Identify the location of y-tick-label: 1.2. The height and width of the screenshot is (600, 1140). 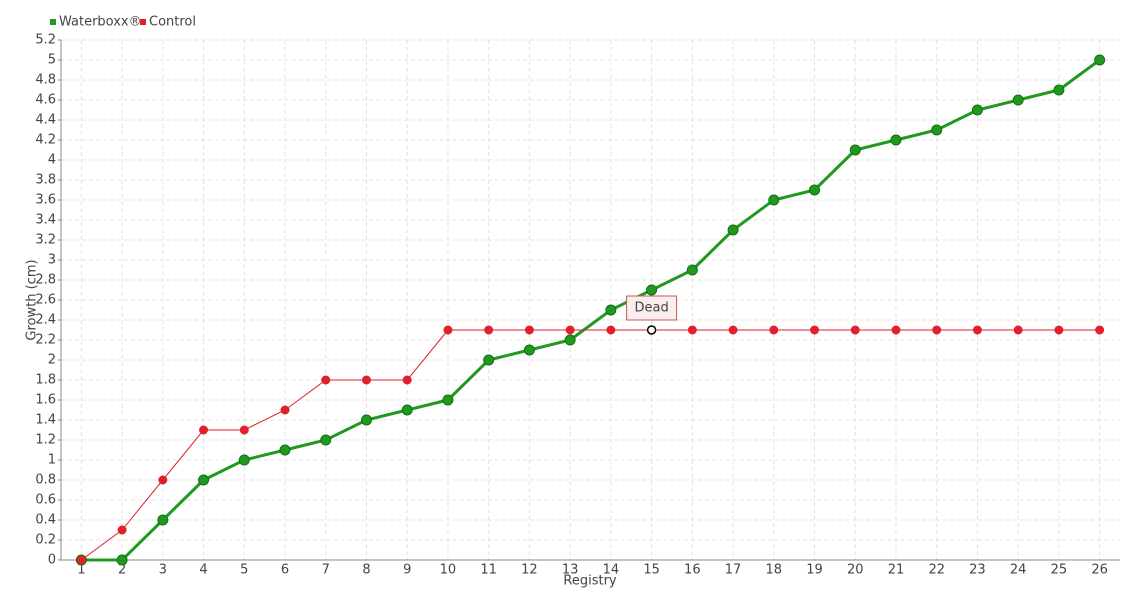
(45, 440).